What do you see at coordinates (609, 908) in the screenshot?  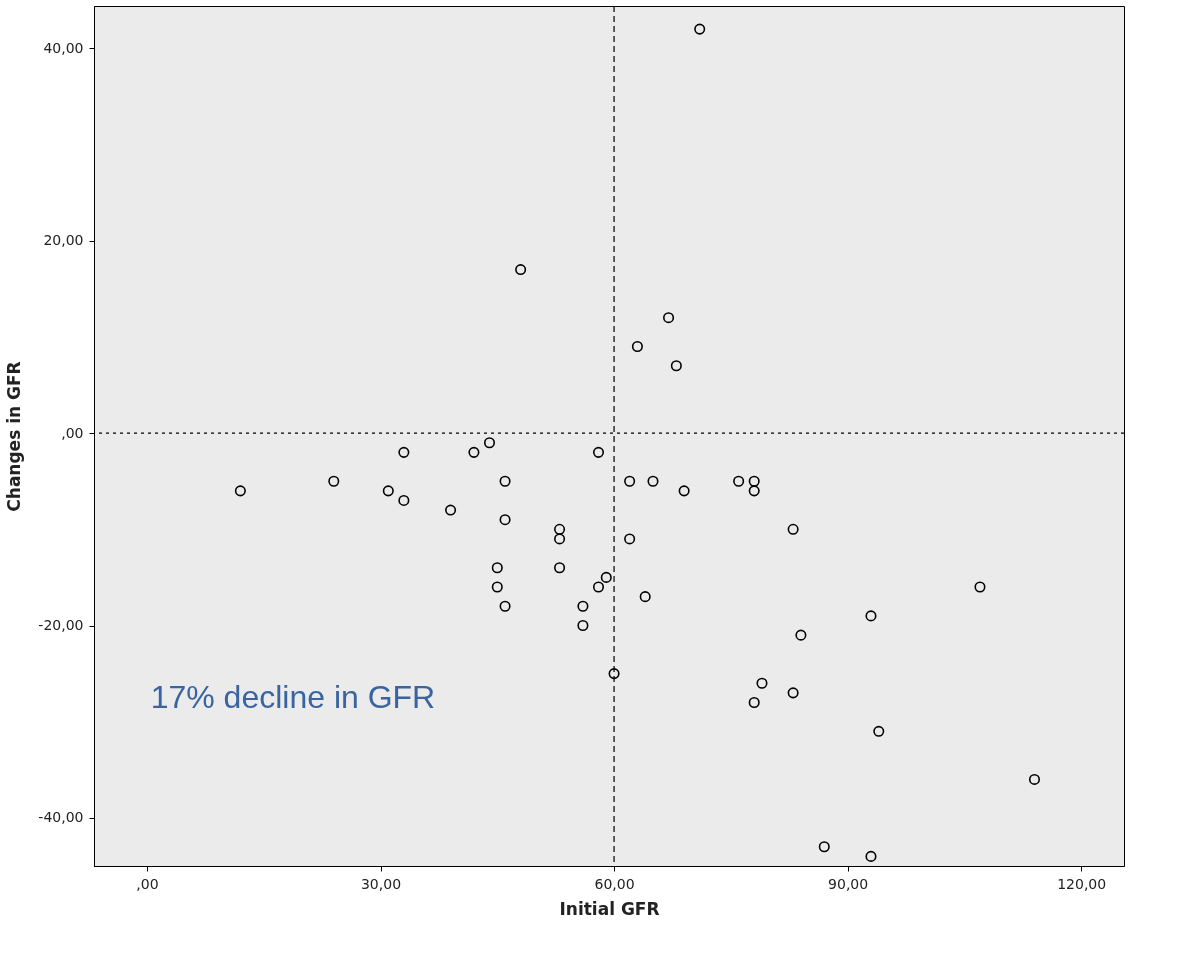 I see `x-axis-title: Initial GFR` at bounding box center [609, 908].